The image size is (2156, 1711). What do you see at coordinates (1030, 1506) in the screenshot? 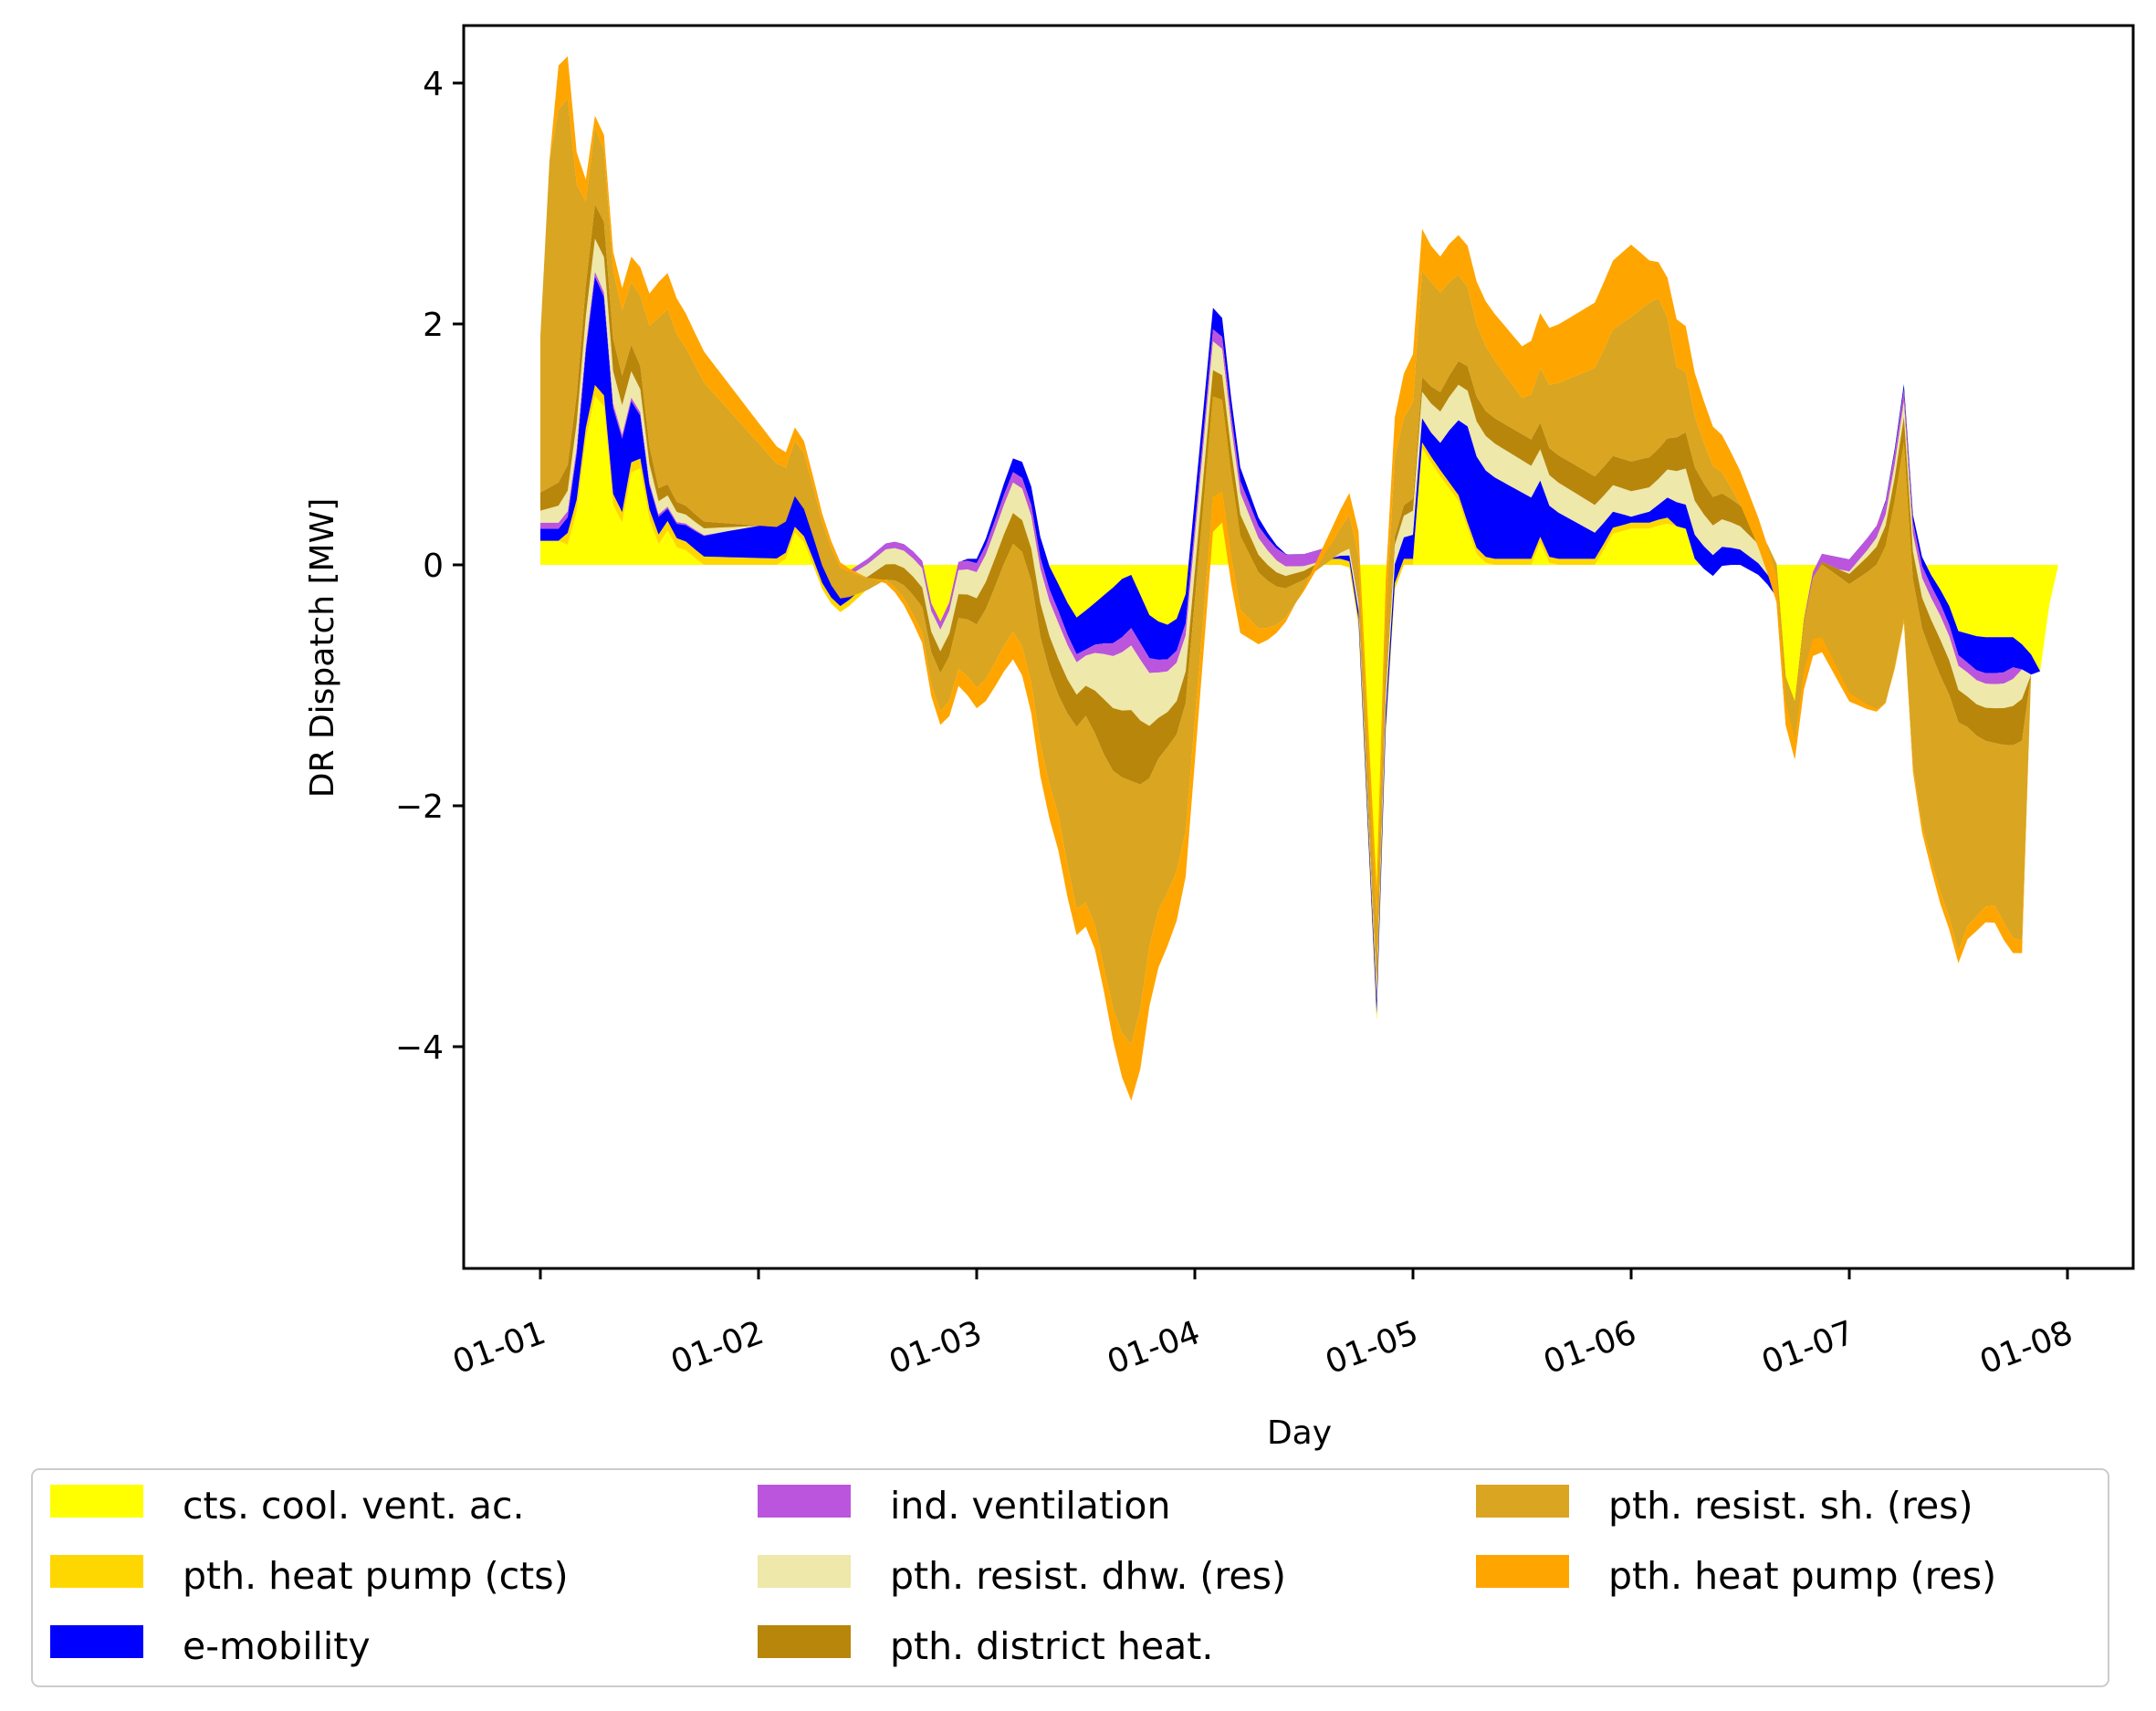
I see `legend-label-ind-ventilation: ind. ventilation` at bounding box center [1030, 1506].